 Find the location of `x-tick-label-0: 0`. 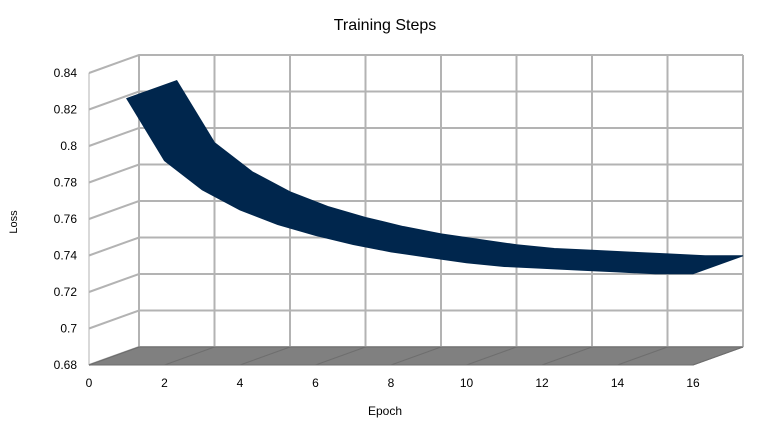

x-tick-label-0: 0 is located at coordinates (89, 383).